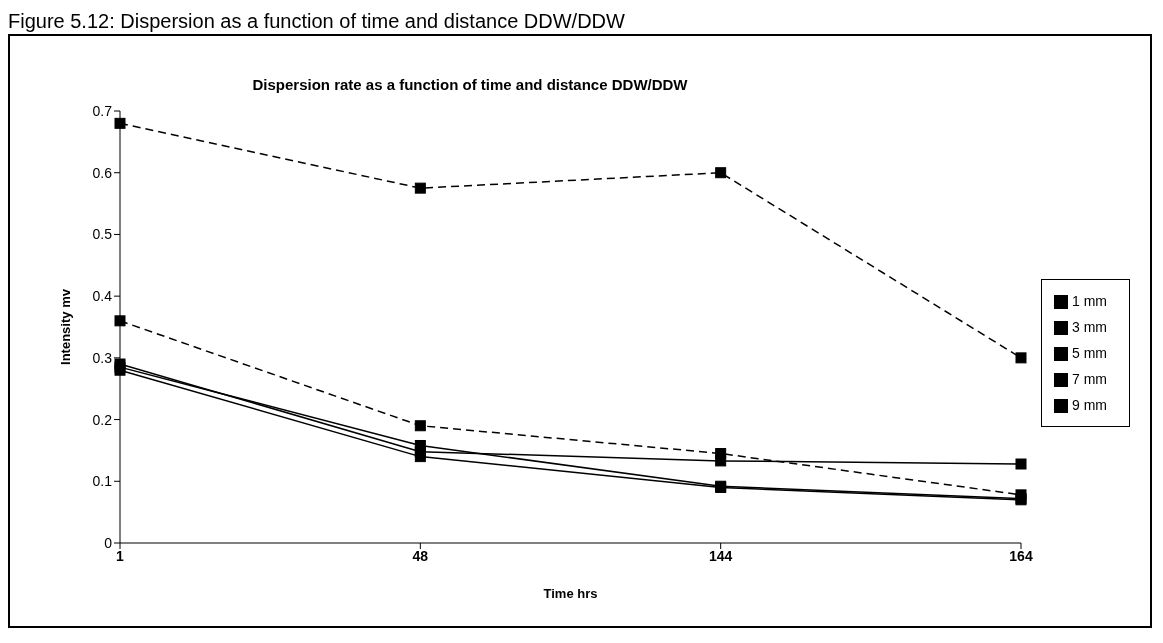 This screenshot has height=643, width=1163. I want to click on y-tick-label: 0.7, so click(102, 110).